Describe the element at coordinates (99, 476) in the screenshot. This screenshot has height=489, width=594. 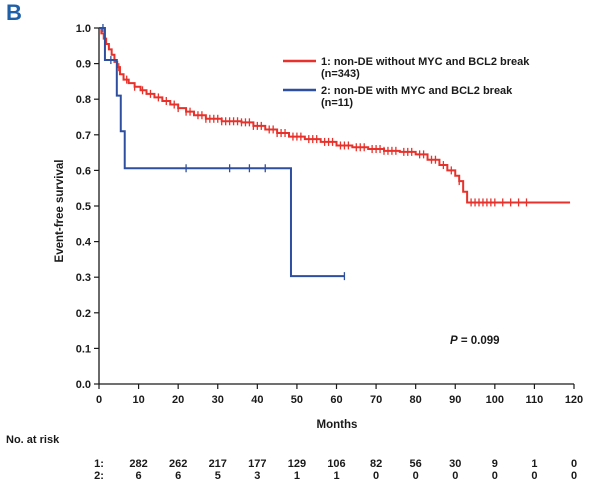
I see `risk-row-label: 2:` at that location.